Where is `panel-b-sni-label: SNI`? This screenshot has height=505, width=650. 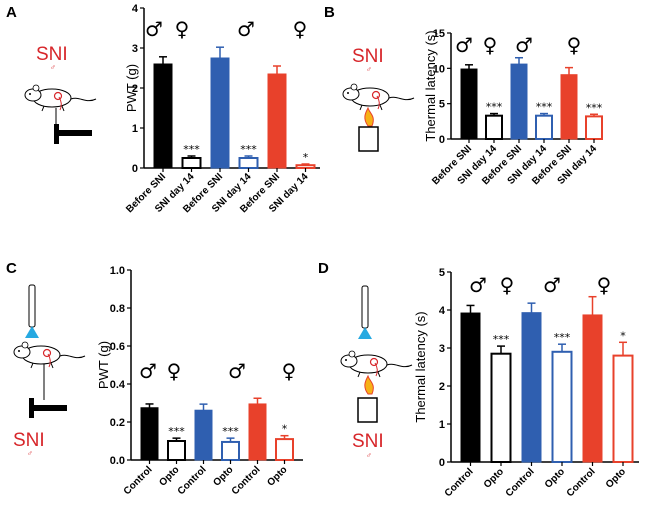
panel-b-sni-label: SNI is located at coordinates (368, 56).